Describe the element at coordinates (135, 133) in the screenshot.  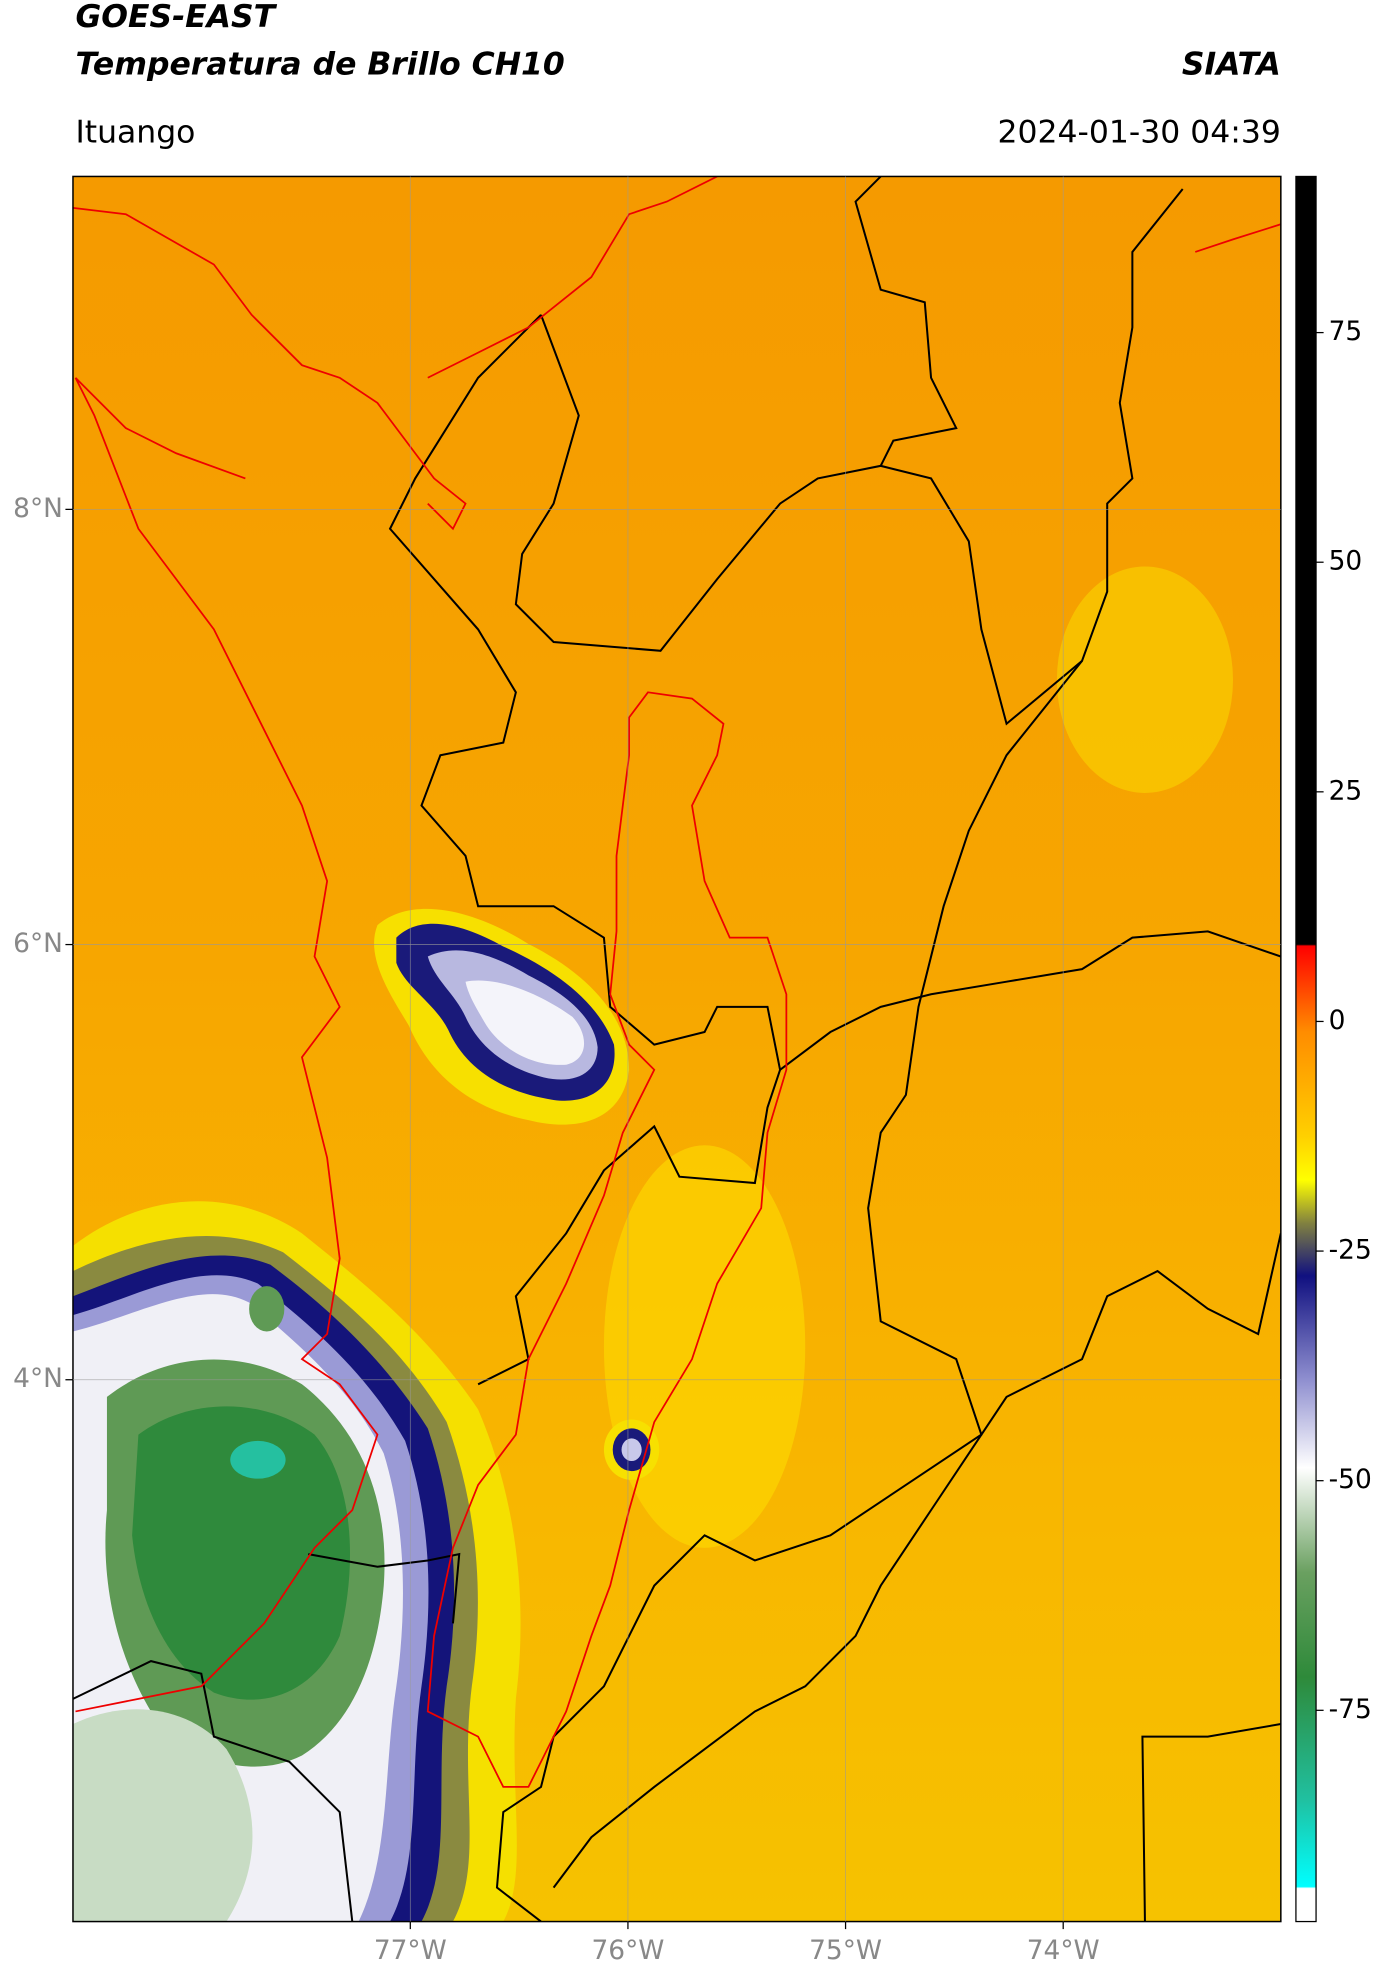
I see `location: Ituango` at that location.